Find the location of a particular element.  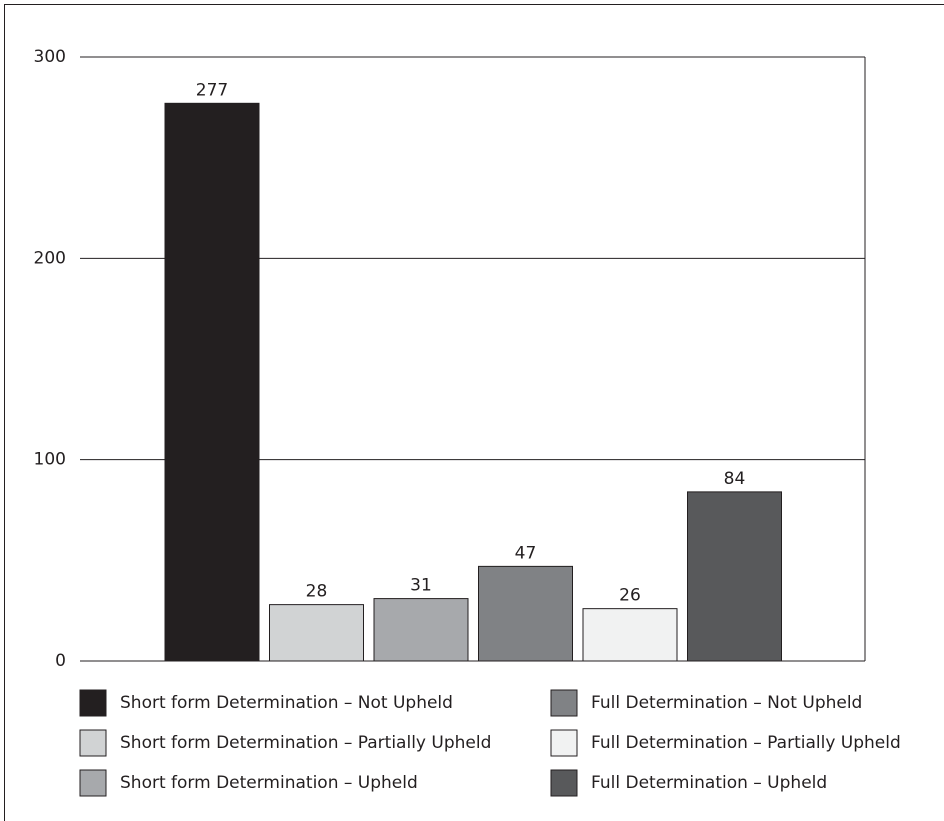

y-tick-label: 300 is located at coordinates (50, 57).